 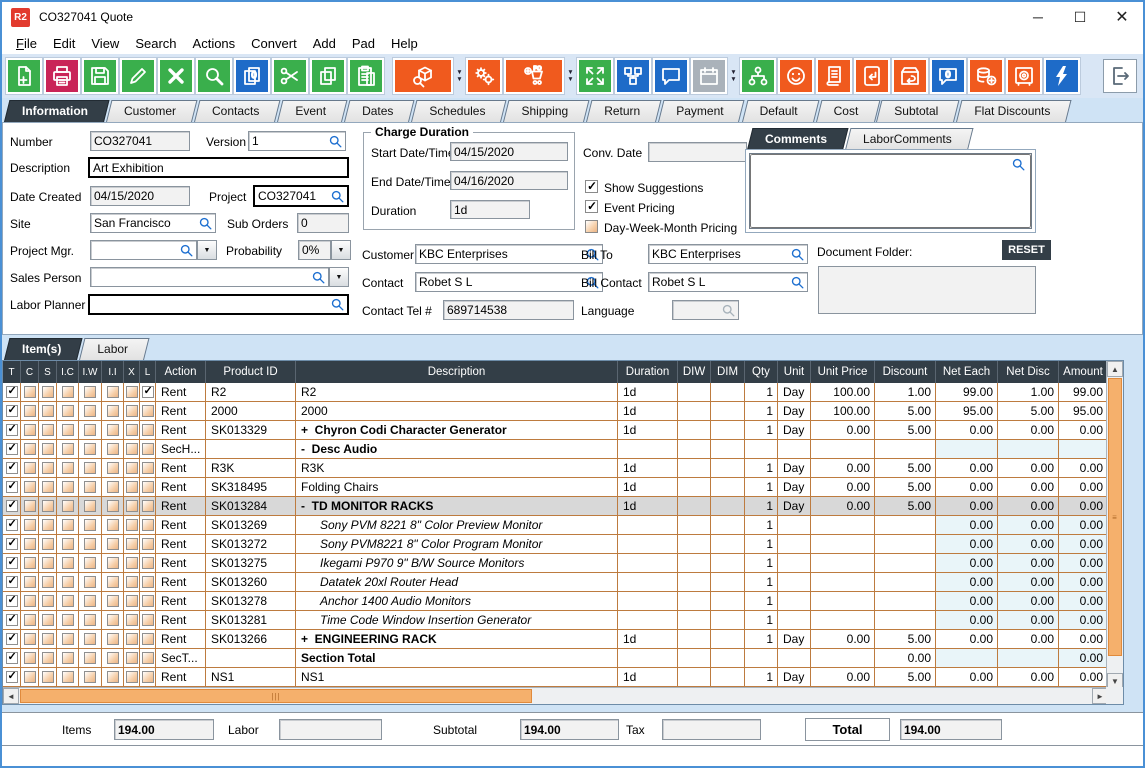 What do you see at coordinates (1115, 369) in the screenshot?
I see `scroll-up-button: ▲` at bounding box center [1115, 369].